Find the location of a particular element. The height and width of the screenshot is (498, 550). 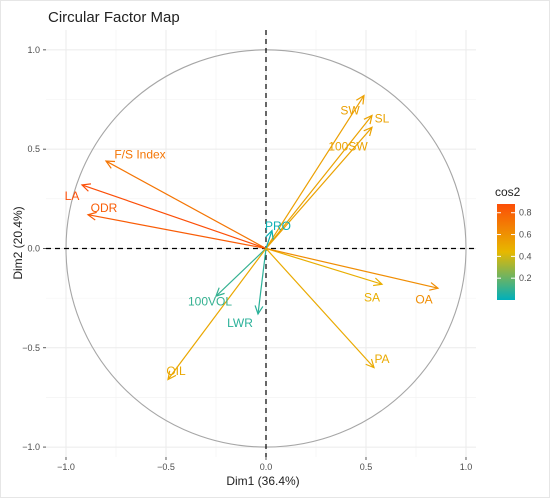

variable-label: ODR is located at coordinates (104, 208).